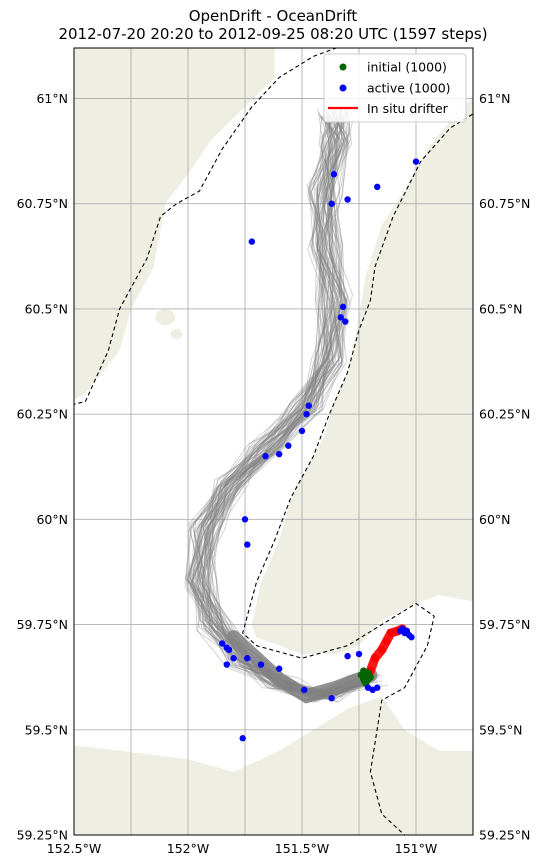 This screenshot has height=866, width=547. I want to click on x-tick-label: 152.5°W, so click(74, 848).